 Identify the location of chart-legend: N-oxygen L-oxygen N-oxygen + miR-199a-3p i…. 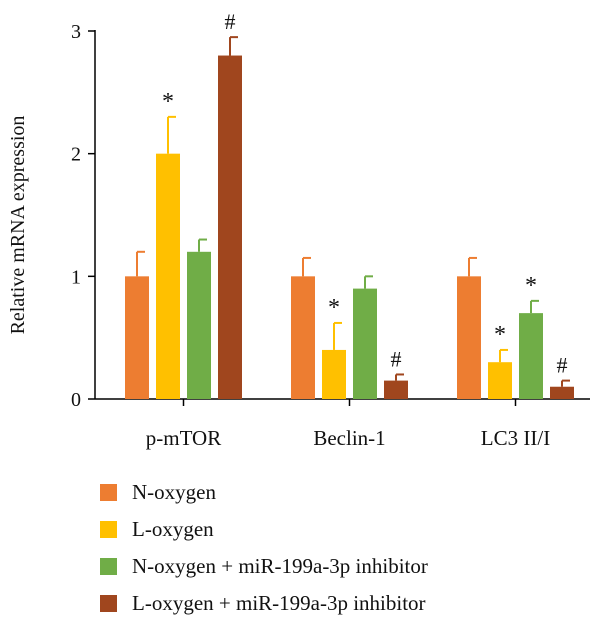
(264, 548).